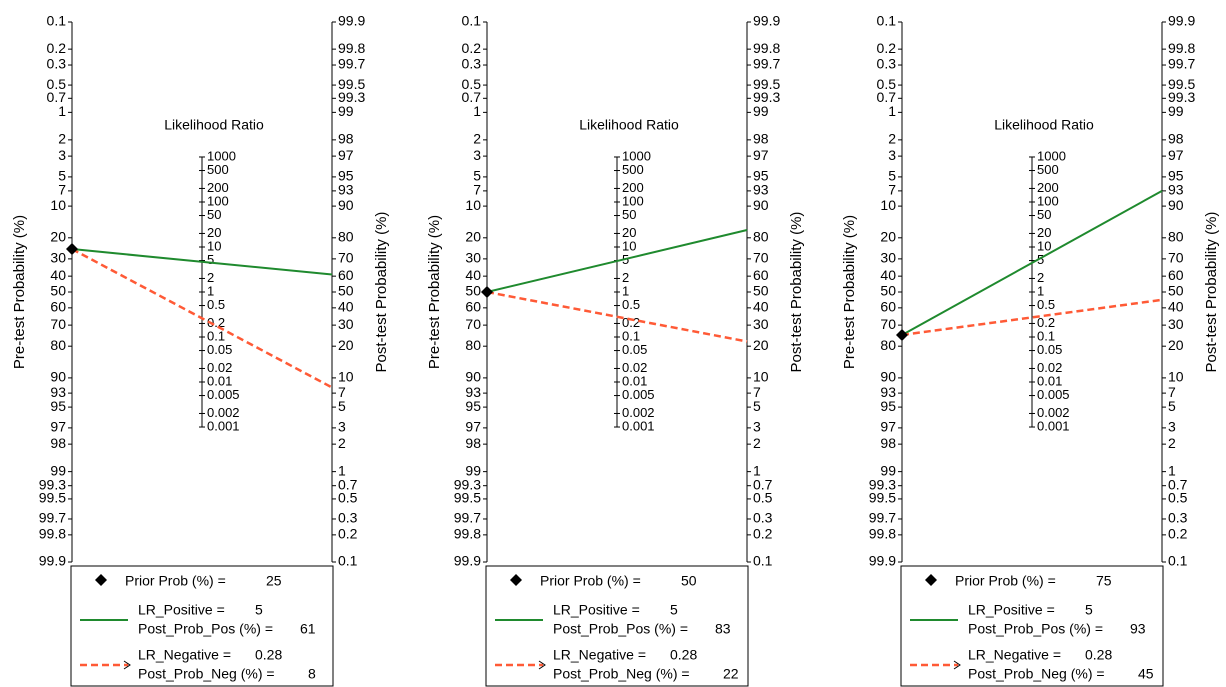 The width and height of the screenshot is (1226, 687). Describe the element at coordinates (1011, 610) in the screenshot. I see `legend-lr-pos-label: LR_Positive =` at that location.